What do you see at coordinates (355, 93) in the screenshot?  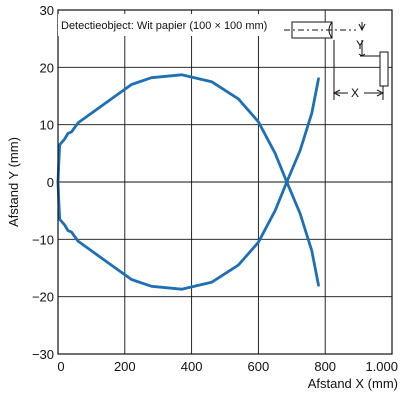 I see `diagram-x-label: X` at bounding box center [355, 93].